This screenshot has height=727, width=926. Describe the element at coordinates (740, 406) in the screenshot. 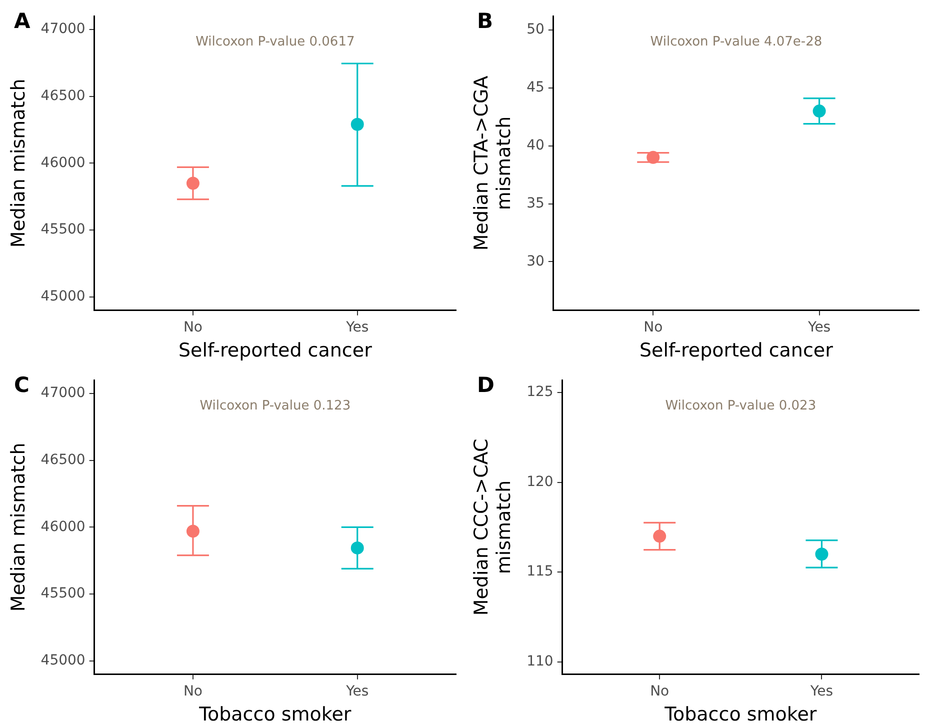

I see `annotation: Wilcoxon P-value 0.023` at that location.